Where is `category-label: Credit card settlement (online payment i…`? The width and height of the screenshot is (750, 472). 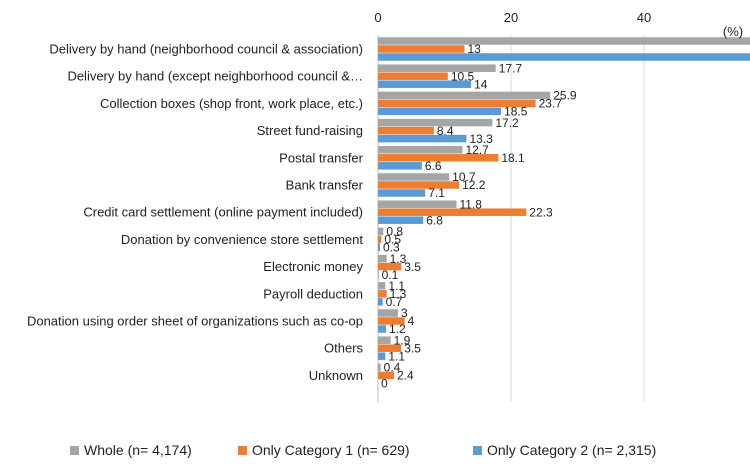 category-label: Credit card settlement (online payment i… is located at coordinates (223, 212).